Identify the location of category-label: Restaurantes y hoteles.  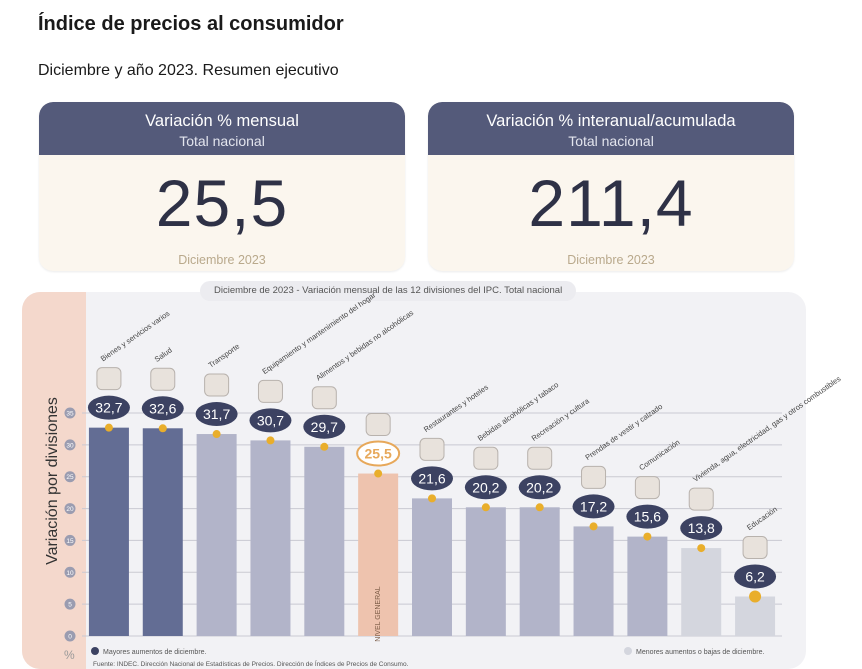
(456, 409).